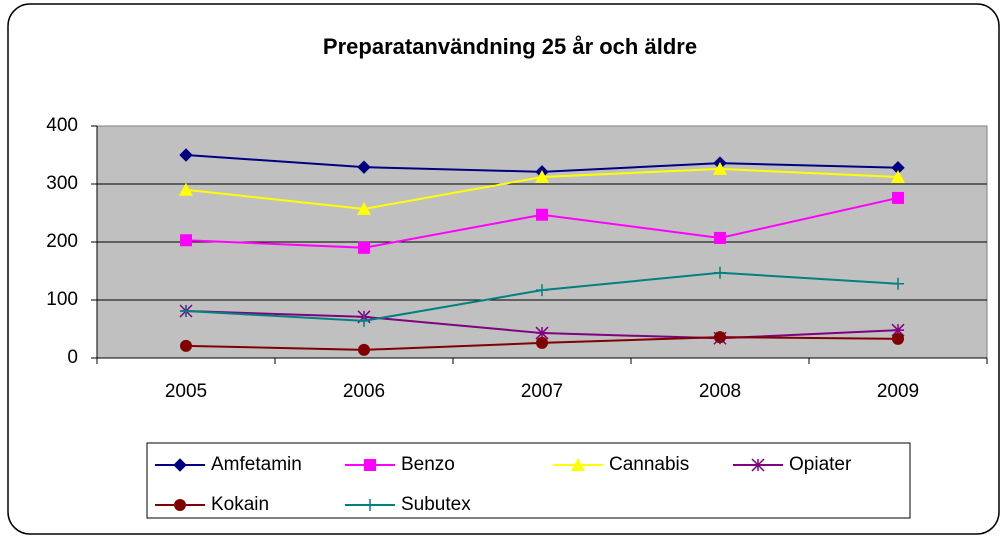 This screenshot has height=537, width=1006. I want to click on y-tick-label: 400, so click(62, 125).